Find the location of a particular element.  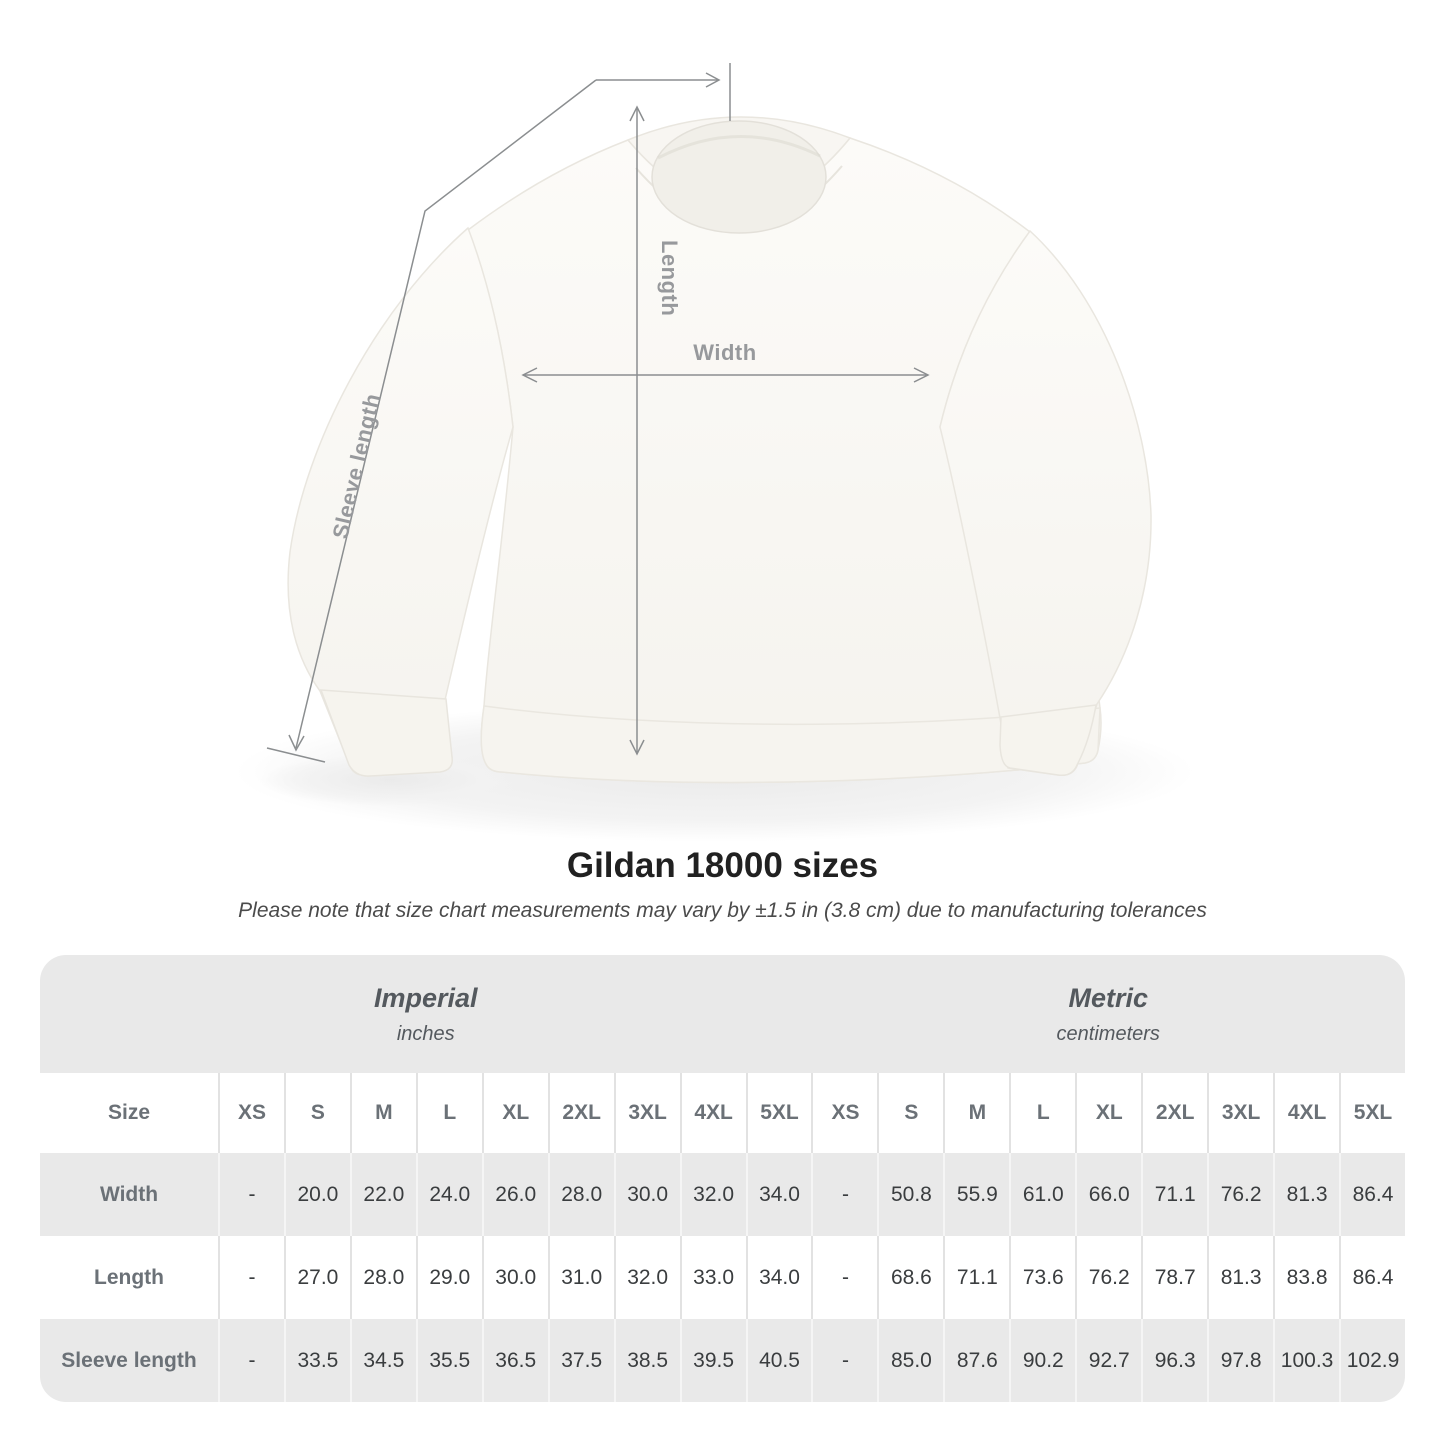

table-cell: 66.0 is located at coordinates (1108, 1194).